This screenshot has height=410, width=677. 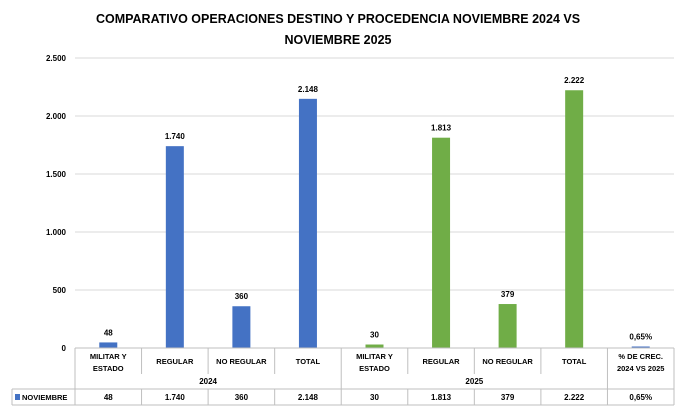 I want to click on data-label: 30, so click(x=374, y=335).